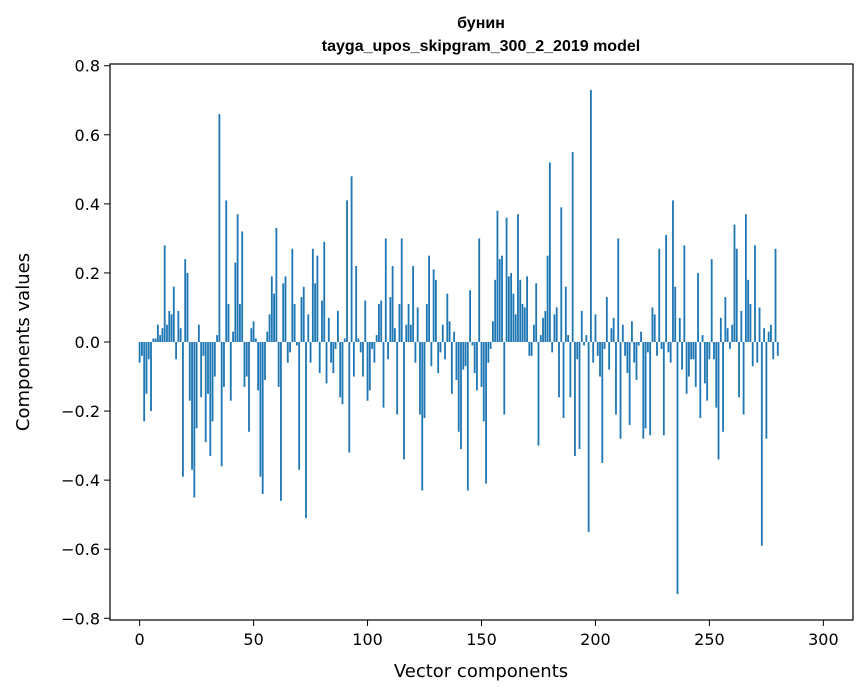 This screenshot has width=867, height=696. I want to click on y-tick-label: −0.6, so click(80, 549).